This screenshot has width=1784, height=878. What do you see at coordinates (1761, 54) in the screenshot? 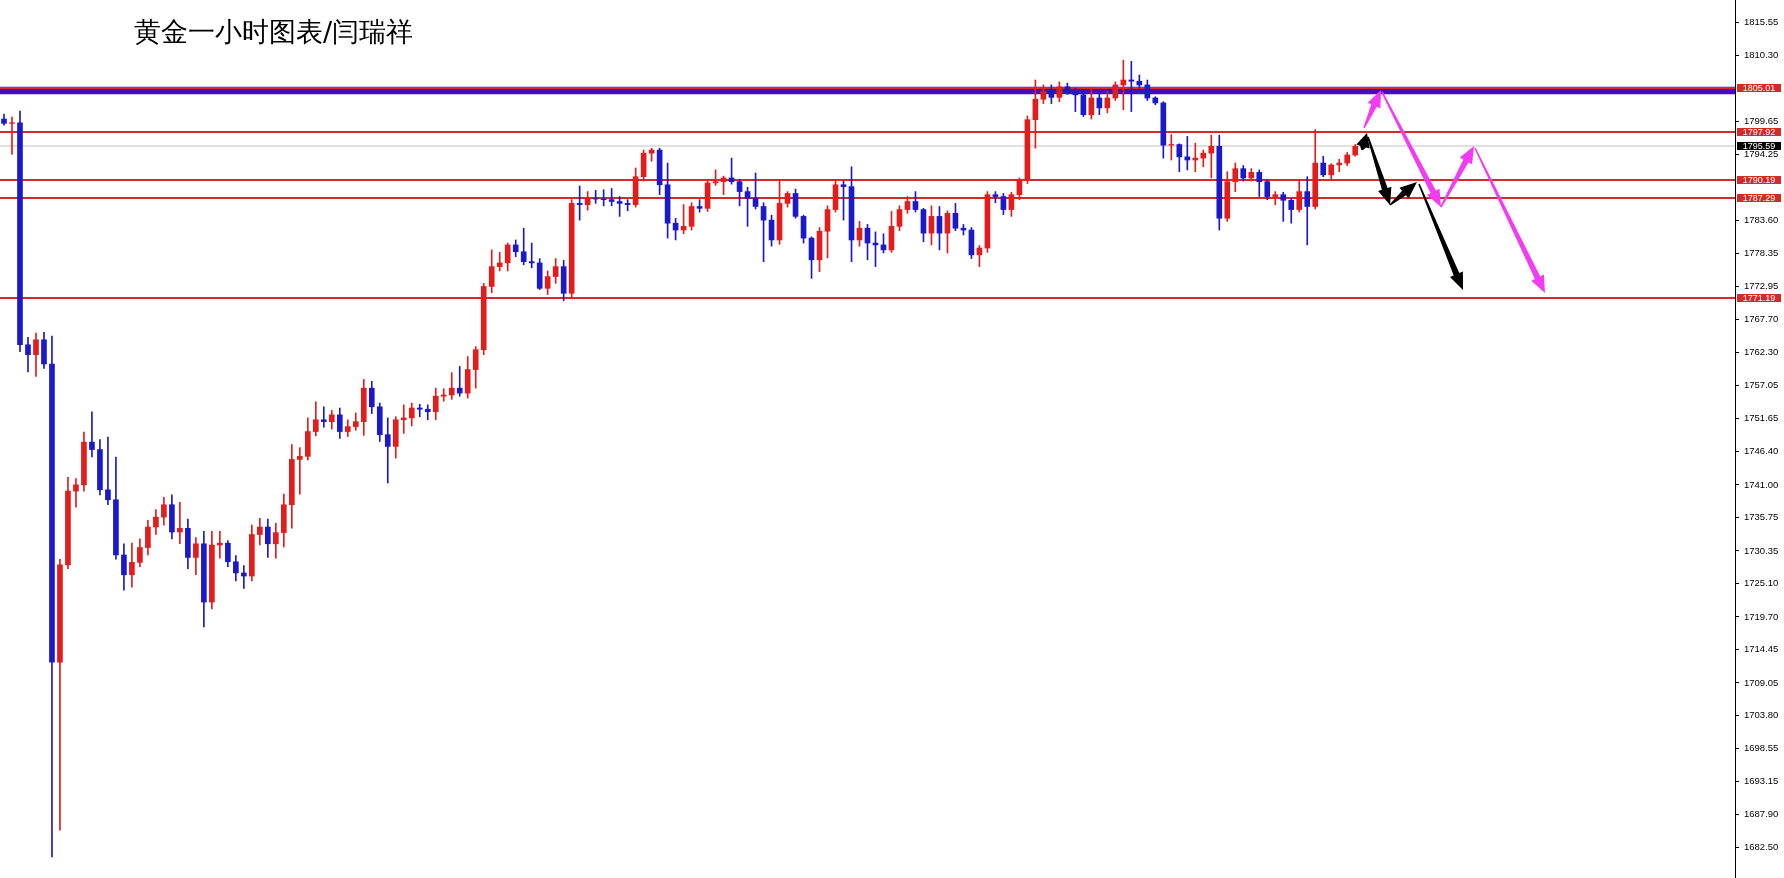
I see `y-tick-label: 1810.30` at bounding box center [1761, 54].